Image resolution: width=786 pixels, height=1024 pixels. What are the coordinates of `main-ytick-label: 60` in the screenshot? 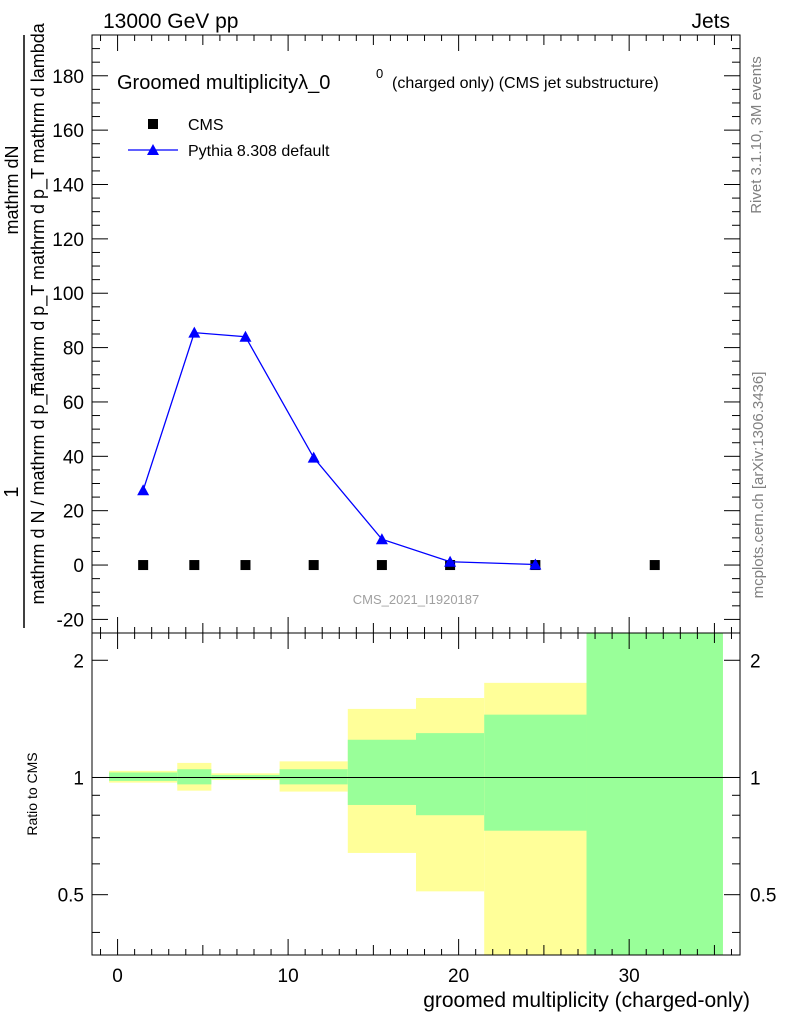 It's located at (73, 403).